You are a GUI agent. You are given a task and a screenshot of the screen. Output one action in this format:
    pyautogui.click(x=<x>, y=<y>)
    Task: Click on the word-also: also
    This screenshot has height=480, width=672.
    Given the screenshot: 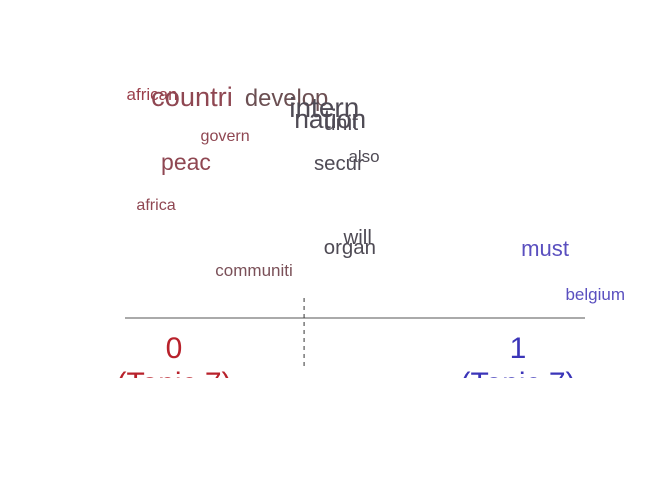 What is the action you would take?
    pyautogui.click(x=363, y=156)
    